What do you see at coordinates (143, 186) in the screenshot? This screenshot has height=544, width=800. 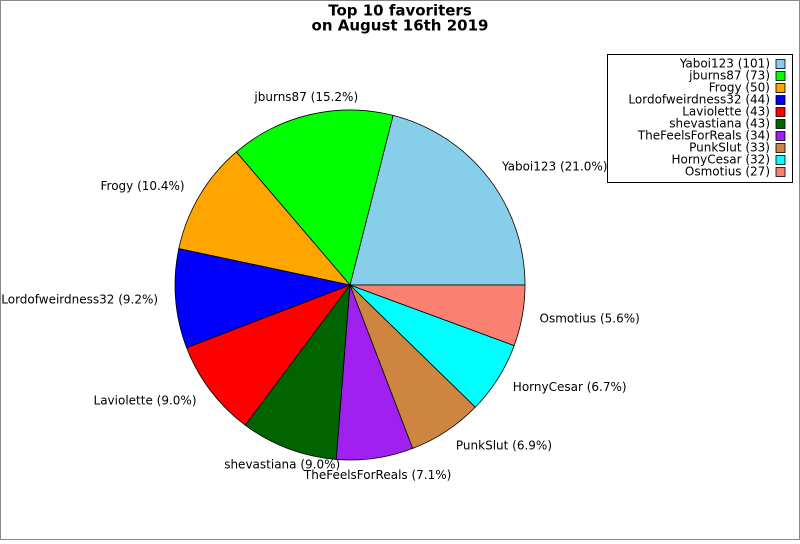 I see `slice-label: Frogy (10.4%)` at bounding box center [143, 186].